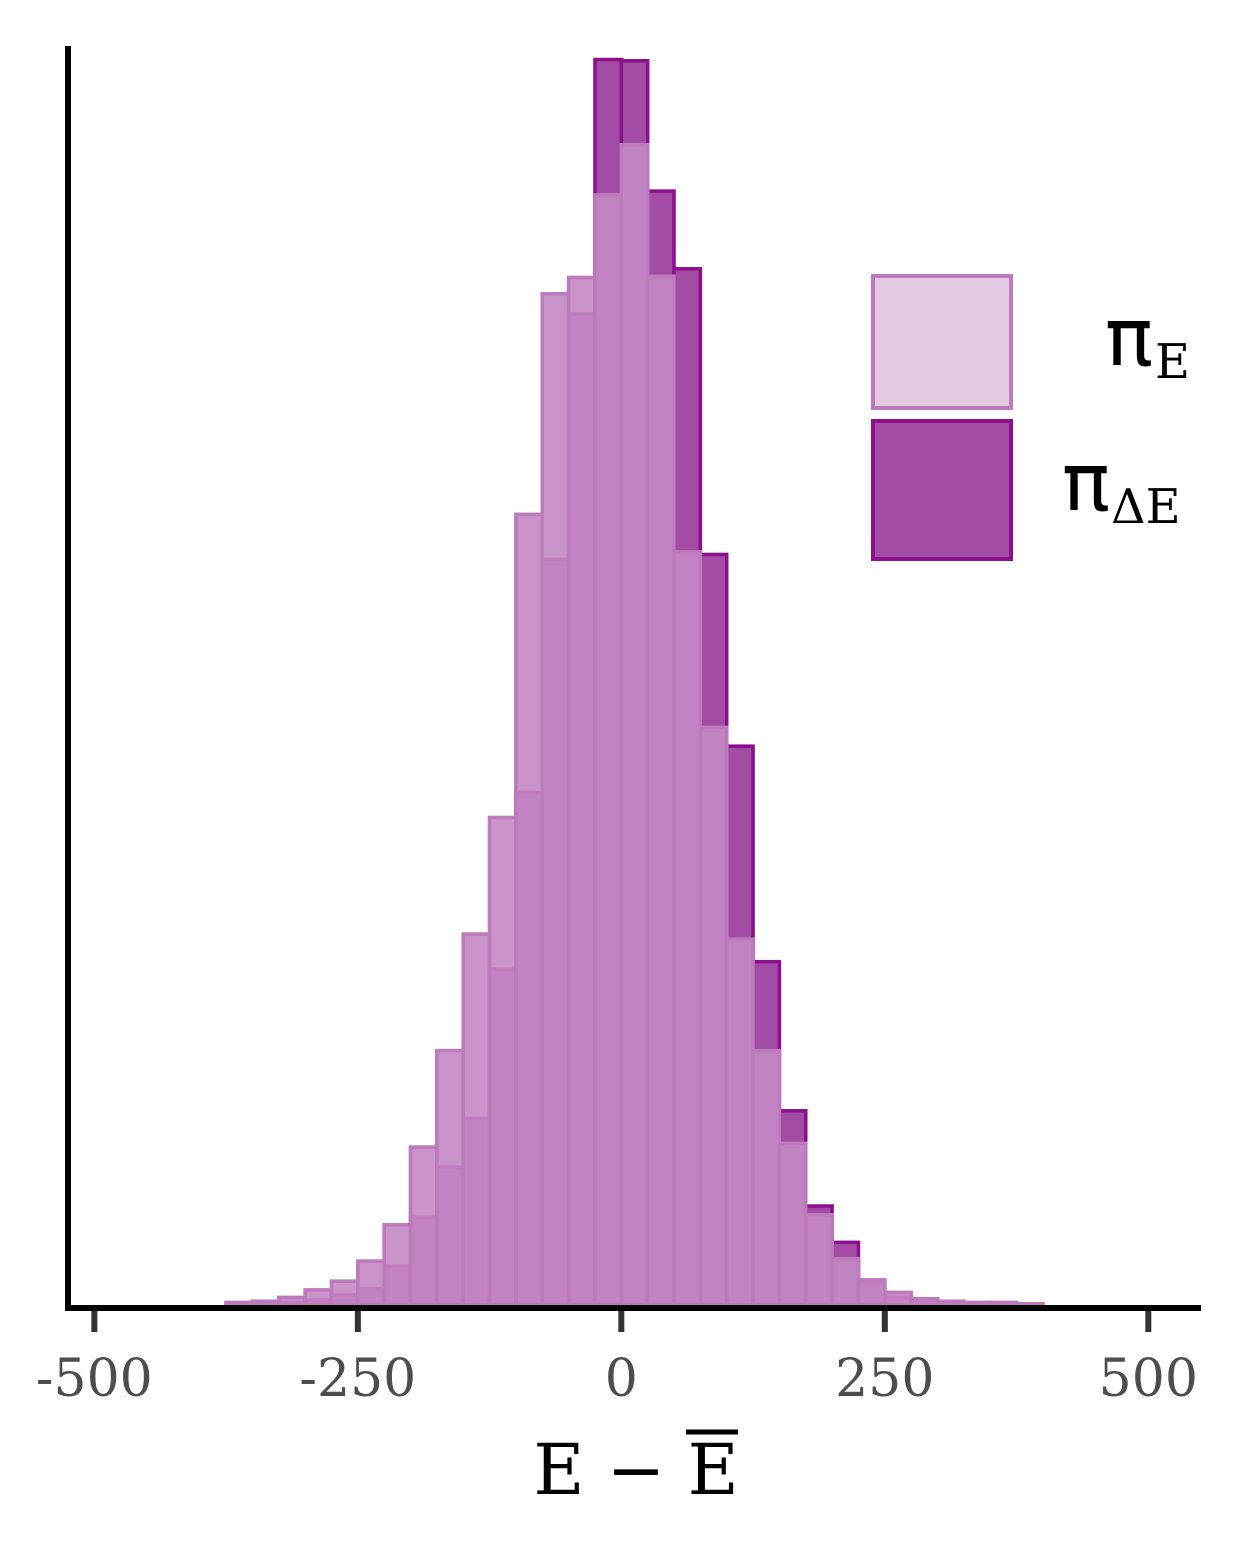  I want to click on legend-label-pi-delta-e: π, so click(1086, 482).